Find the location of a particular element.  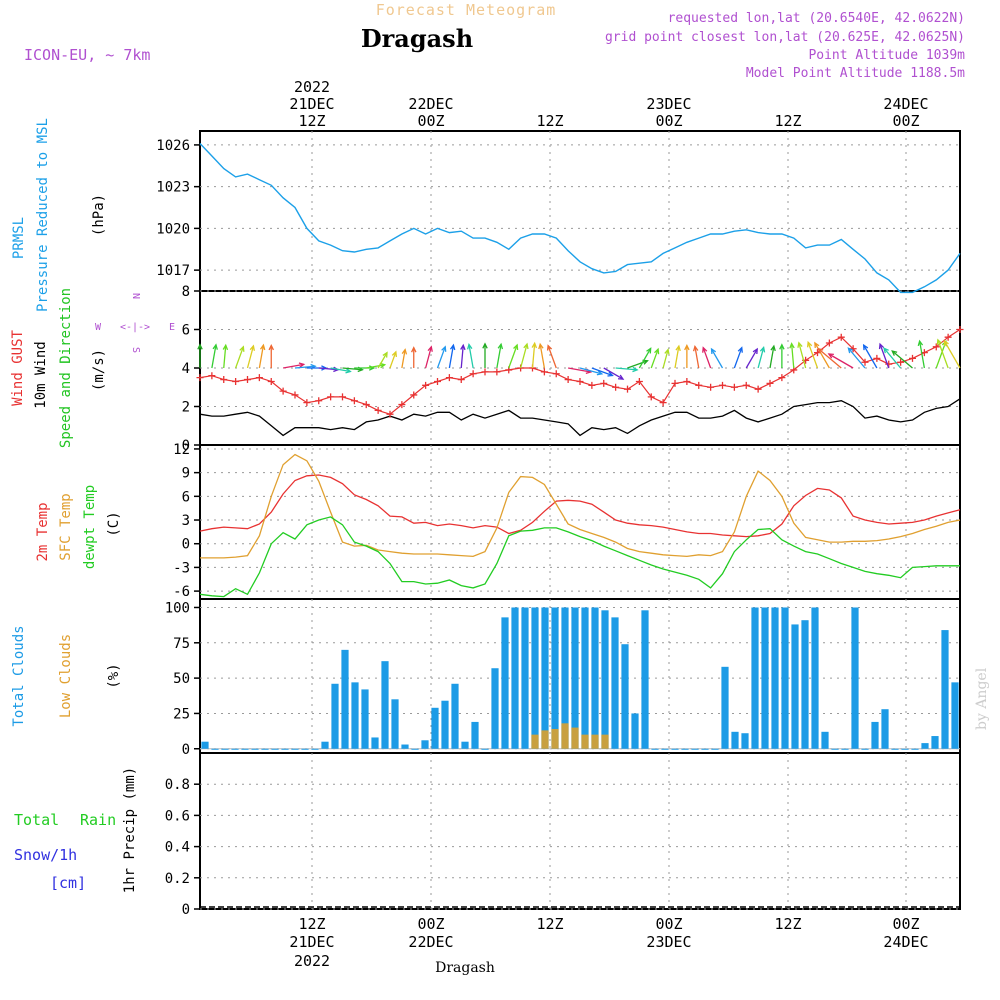

y-tick-label: -6 is located at coordinates (181, 592).